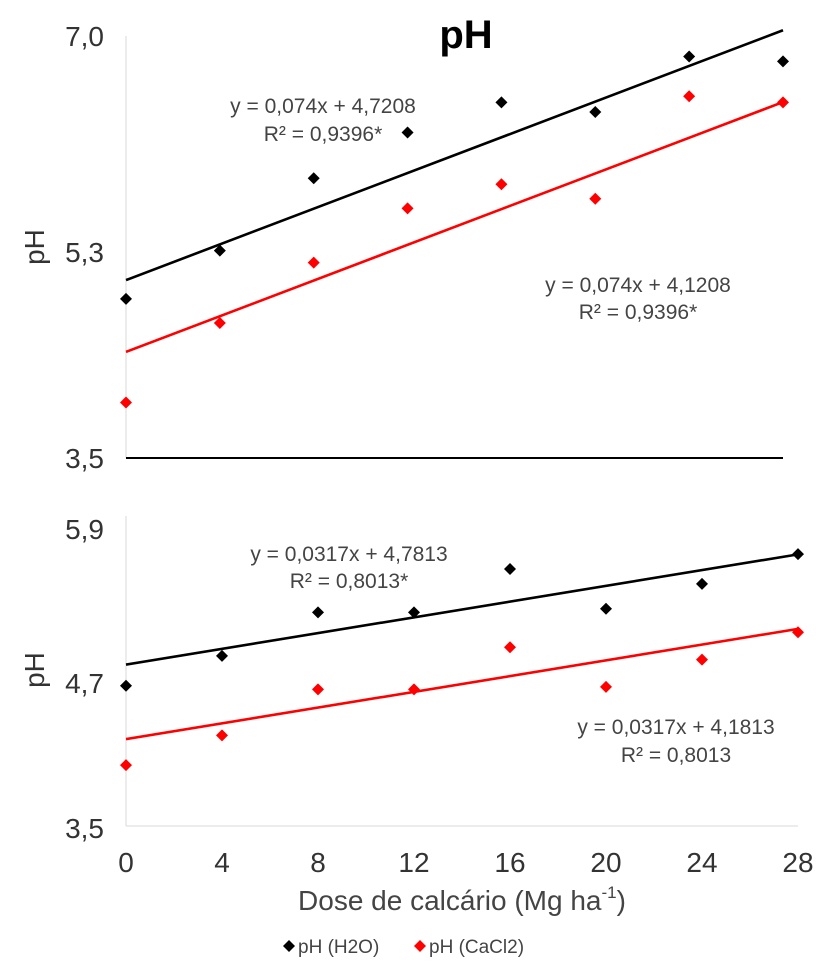 The image size is (819, 967). Describe the element at coordinates (323, 106) in the screenshot. I see `top-h2o-equation: y = 0,074x + 4,7208` at that location.